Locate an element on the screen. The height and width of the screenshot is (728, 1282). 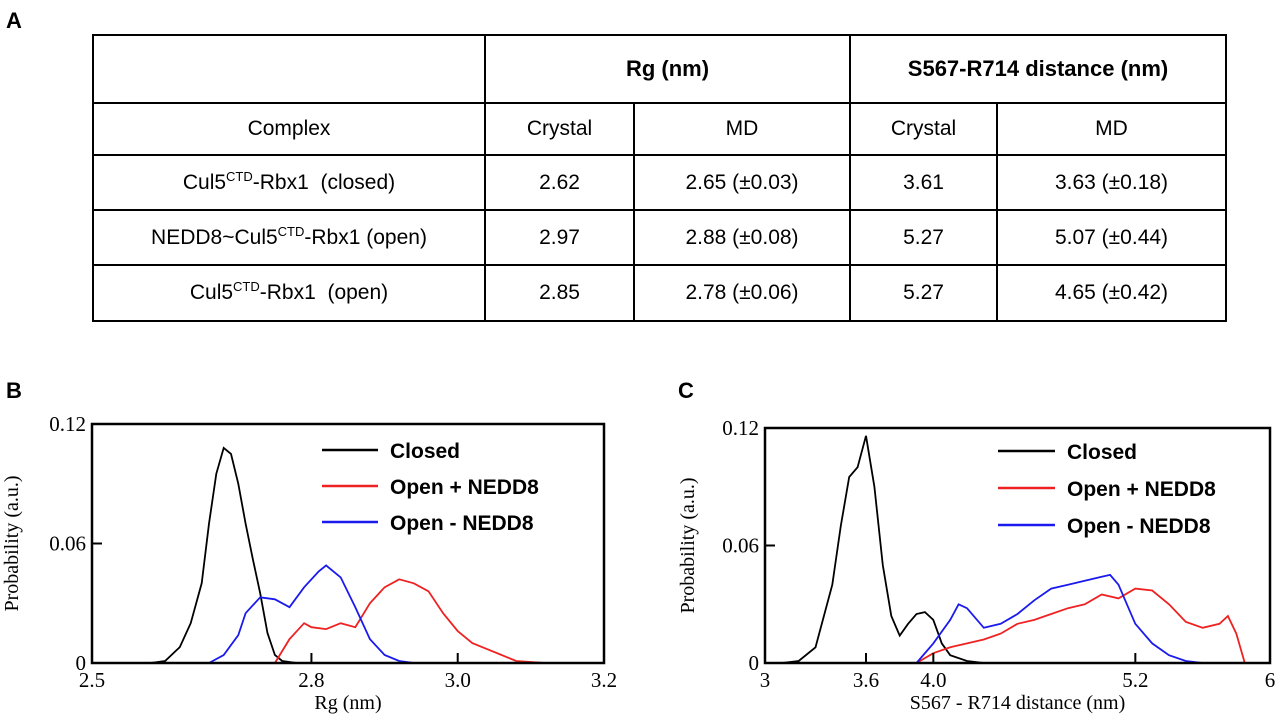
complex-name: NEDD8~Cul5CTD-Rbx1 (open) is located at coordinates (289, 237).